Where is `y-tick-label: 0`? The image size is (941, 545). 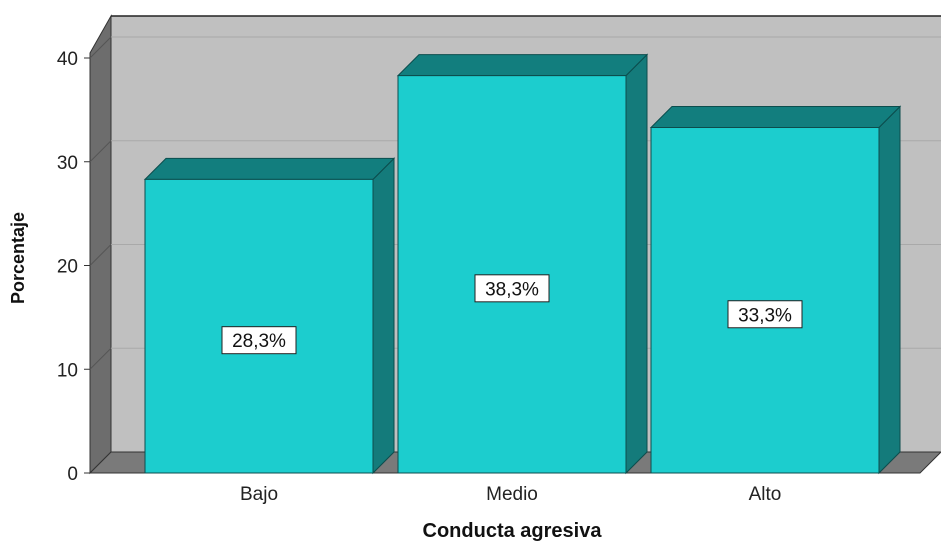 y-tick-label: 0 is located at coordinates (72, 474).